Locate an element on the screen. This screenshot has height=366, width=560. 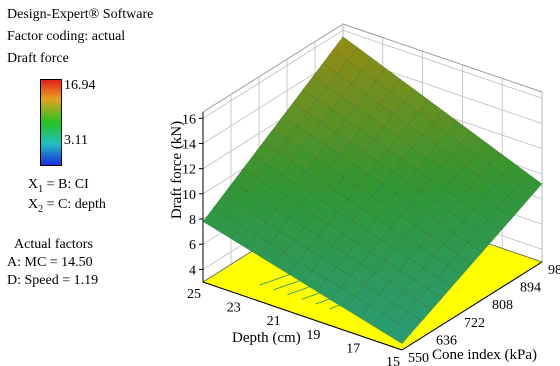
x2-definition: X2 = C: depth is located at coordinates (67, 207).